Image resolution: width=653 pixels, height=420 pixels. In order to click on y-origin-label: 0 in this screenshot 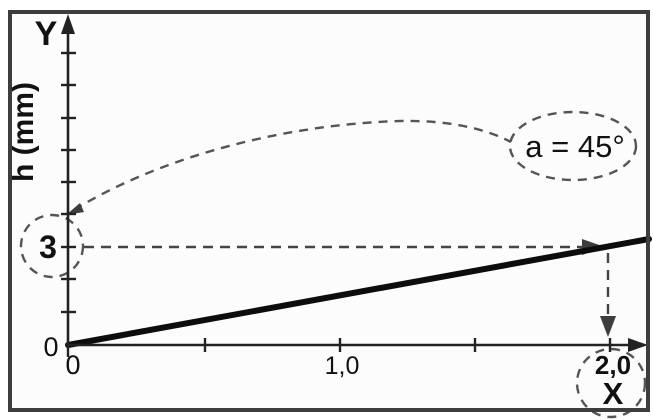, I will do `click(50, 347)`.